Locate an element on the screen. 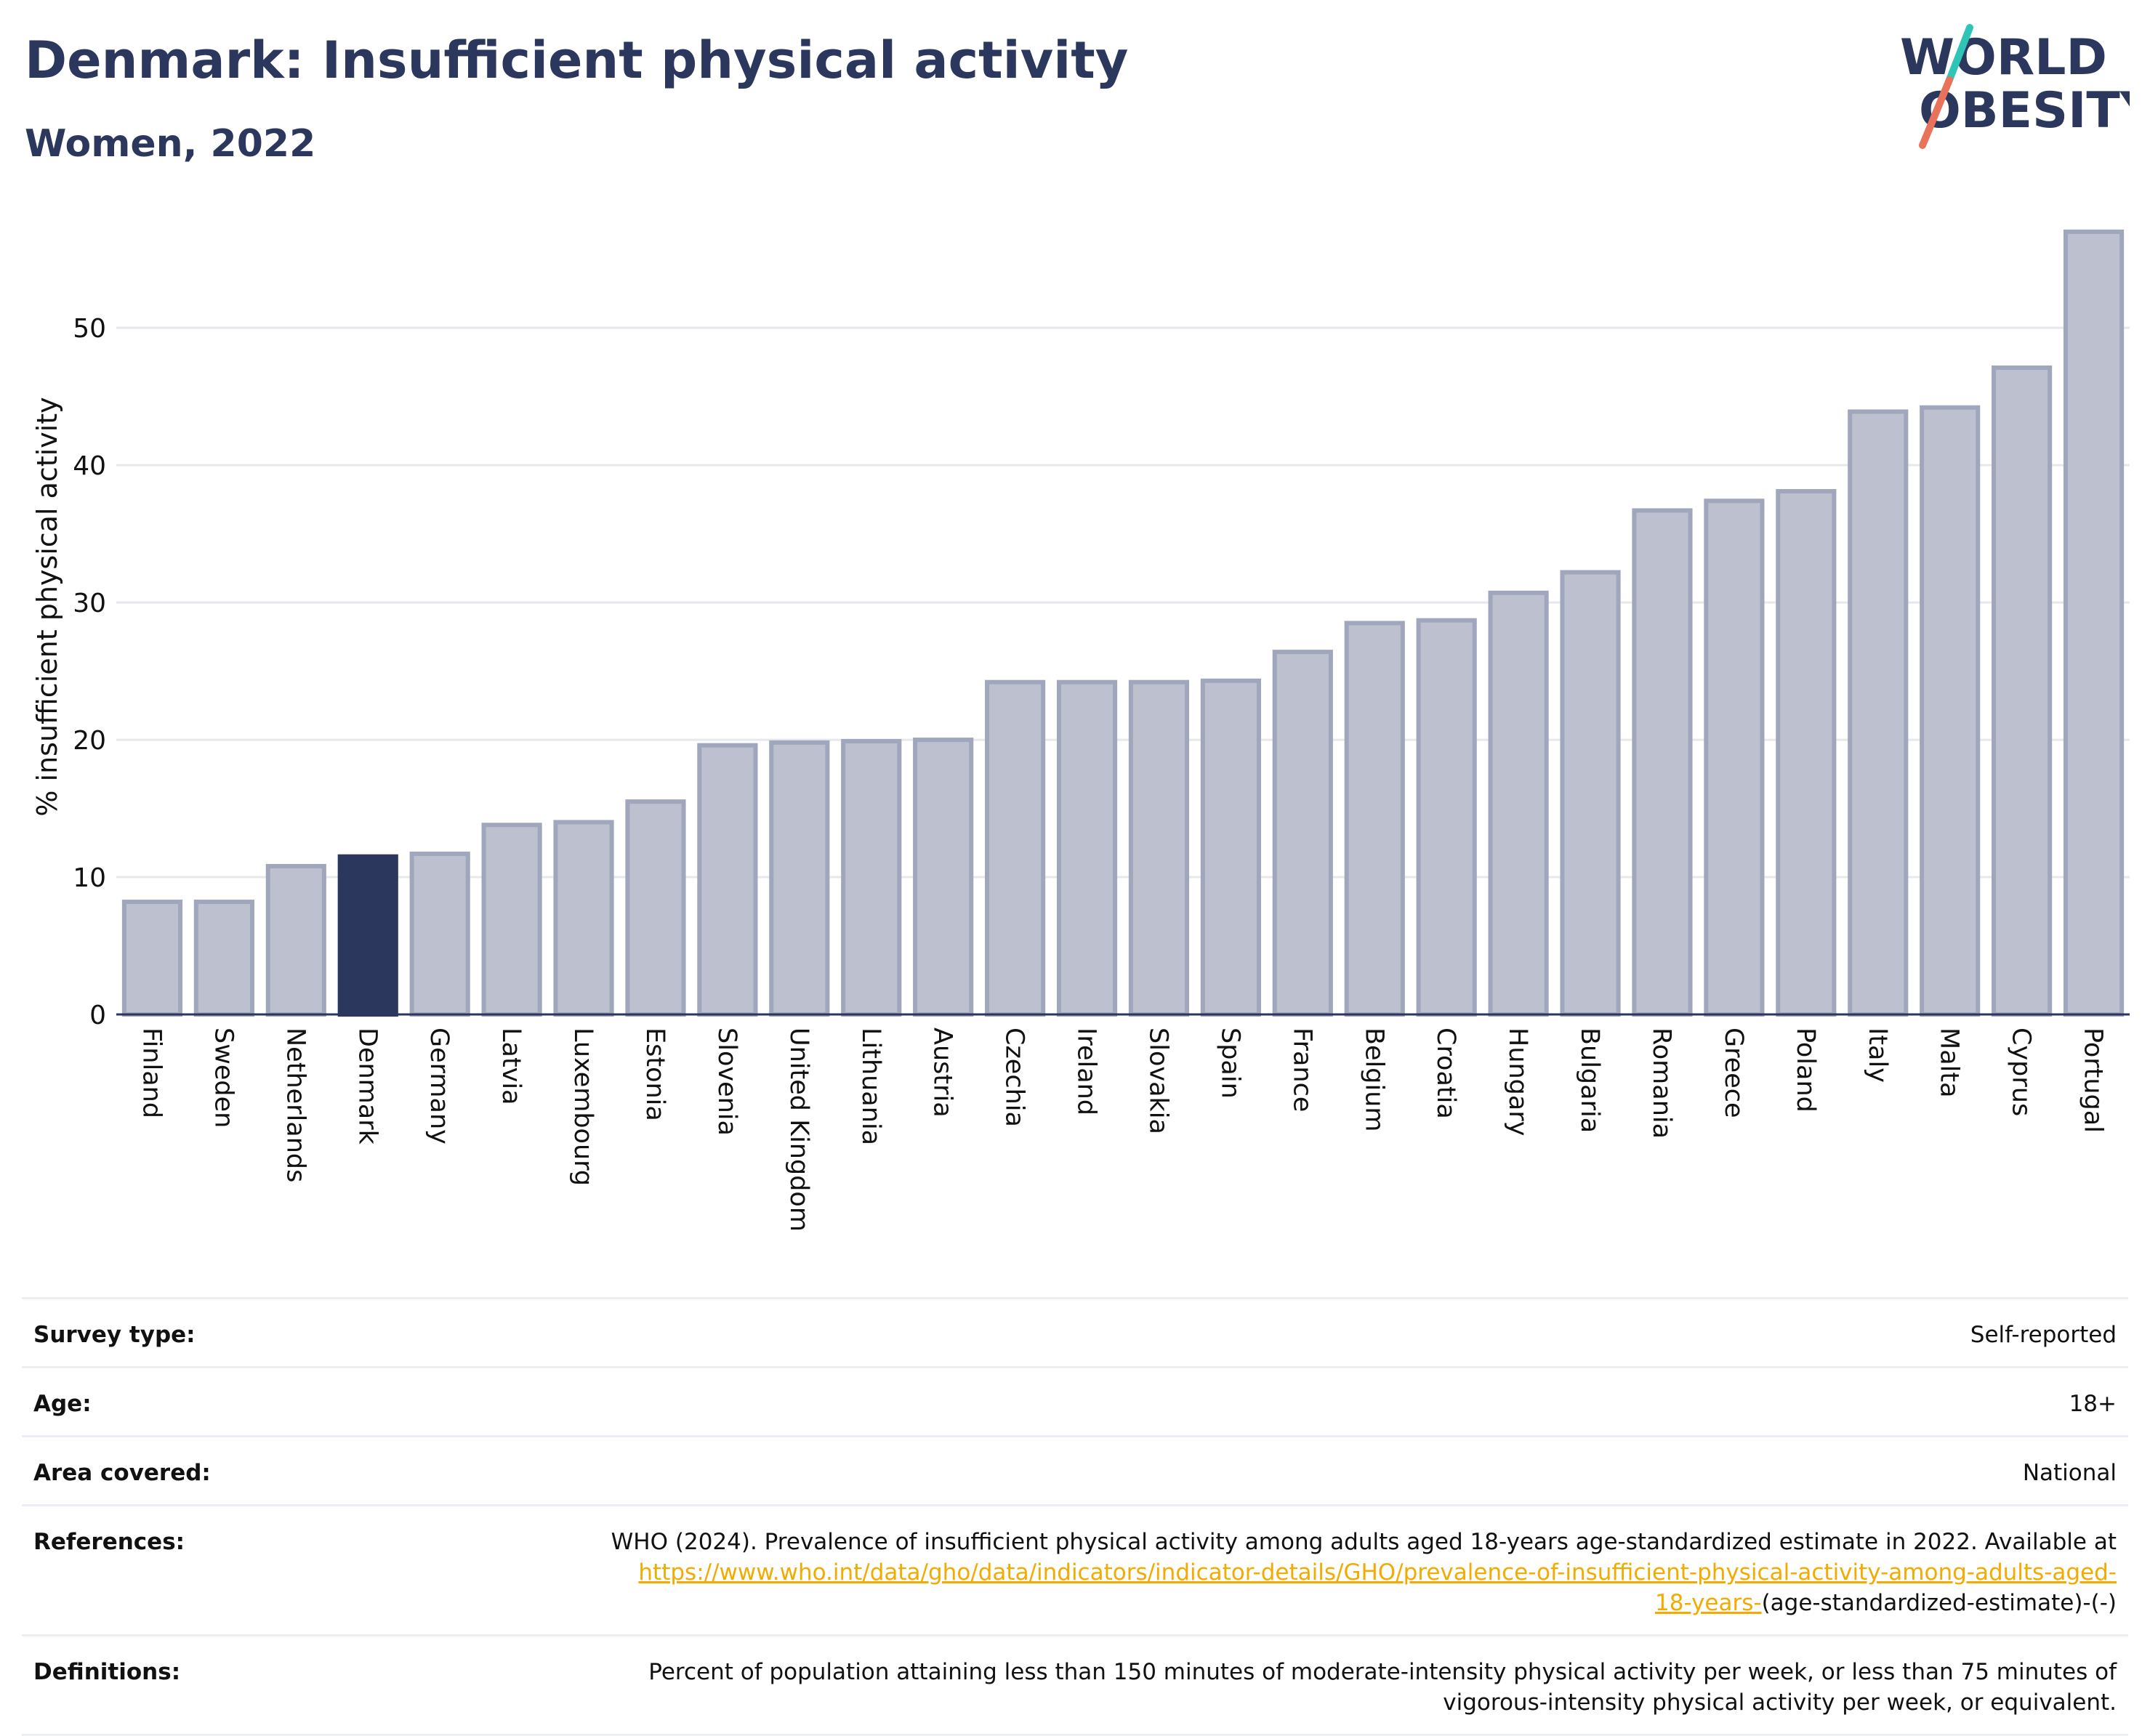 The height and width of the screenshot is (1736, 2150). x-tick-label: Luxembourg is located at coordinates (582, 1107).